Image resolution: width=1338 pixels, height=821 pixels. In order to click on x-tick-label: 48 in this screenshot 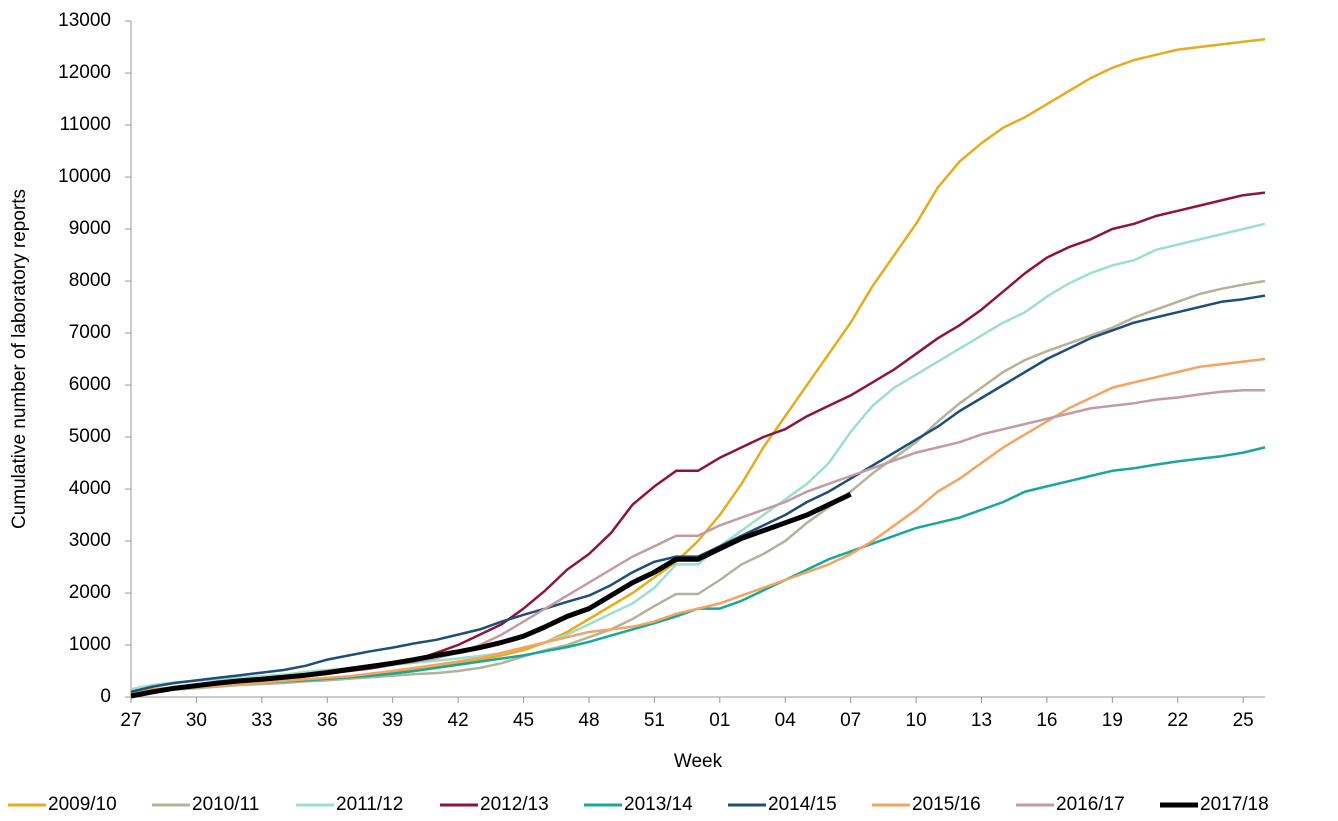, I will do `click(588, 720)`.